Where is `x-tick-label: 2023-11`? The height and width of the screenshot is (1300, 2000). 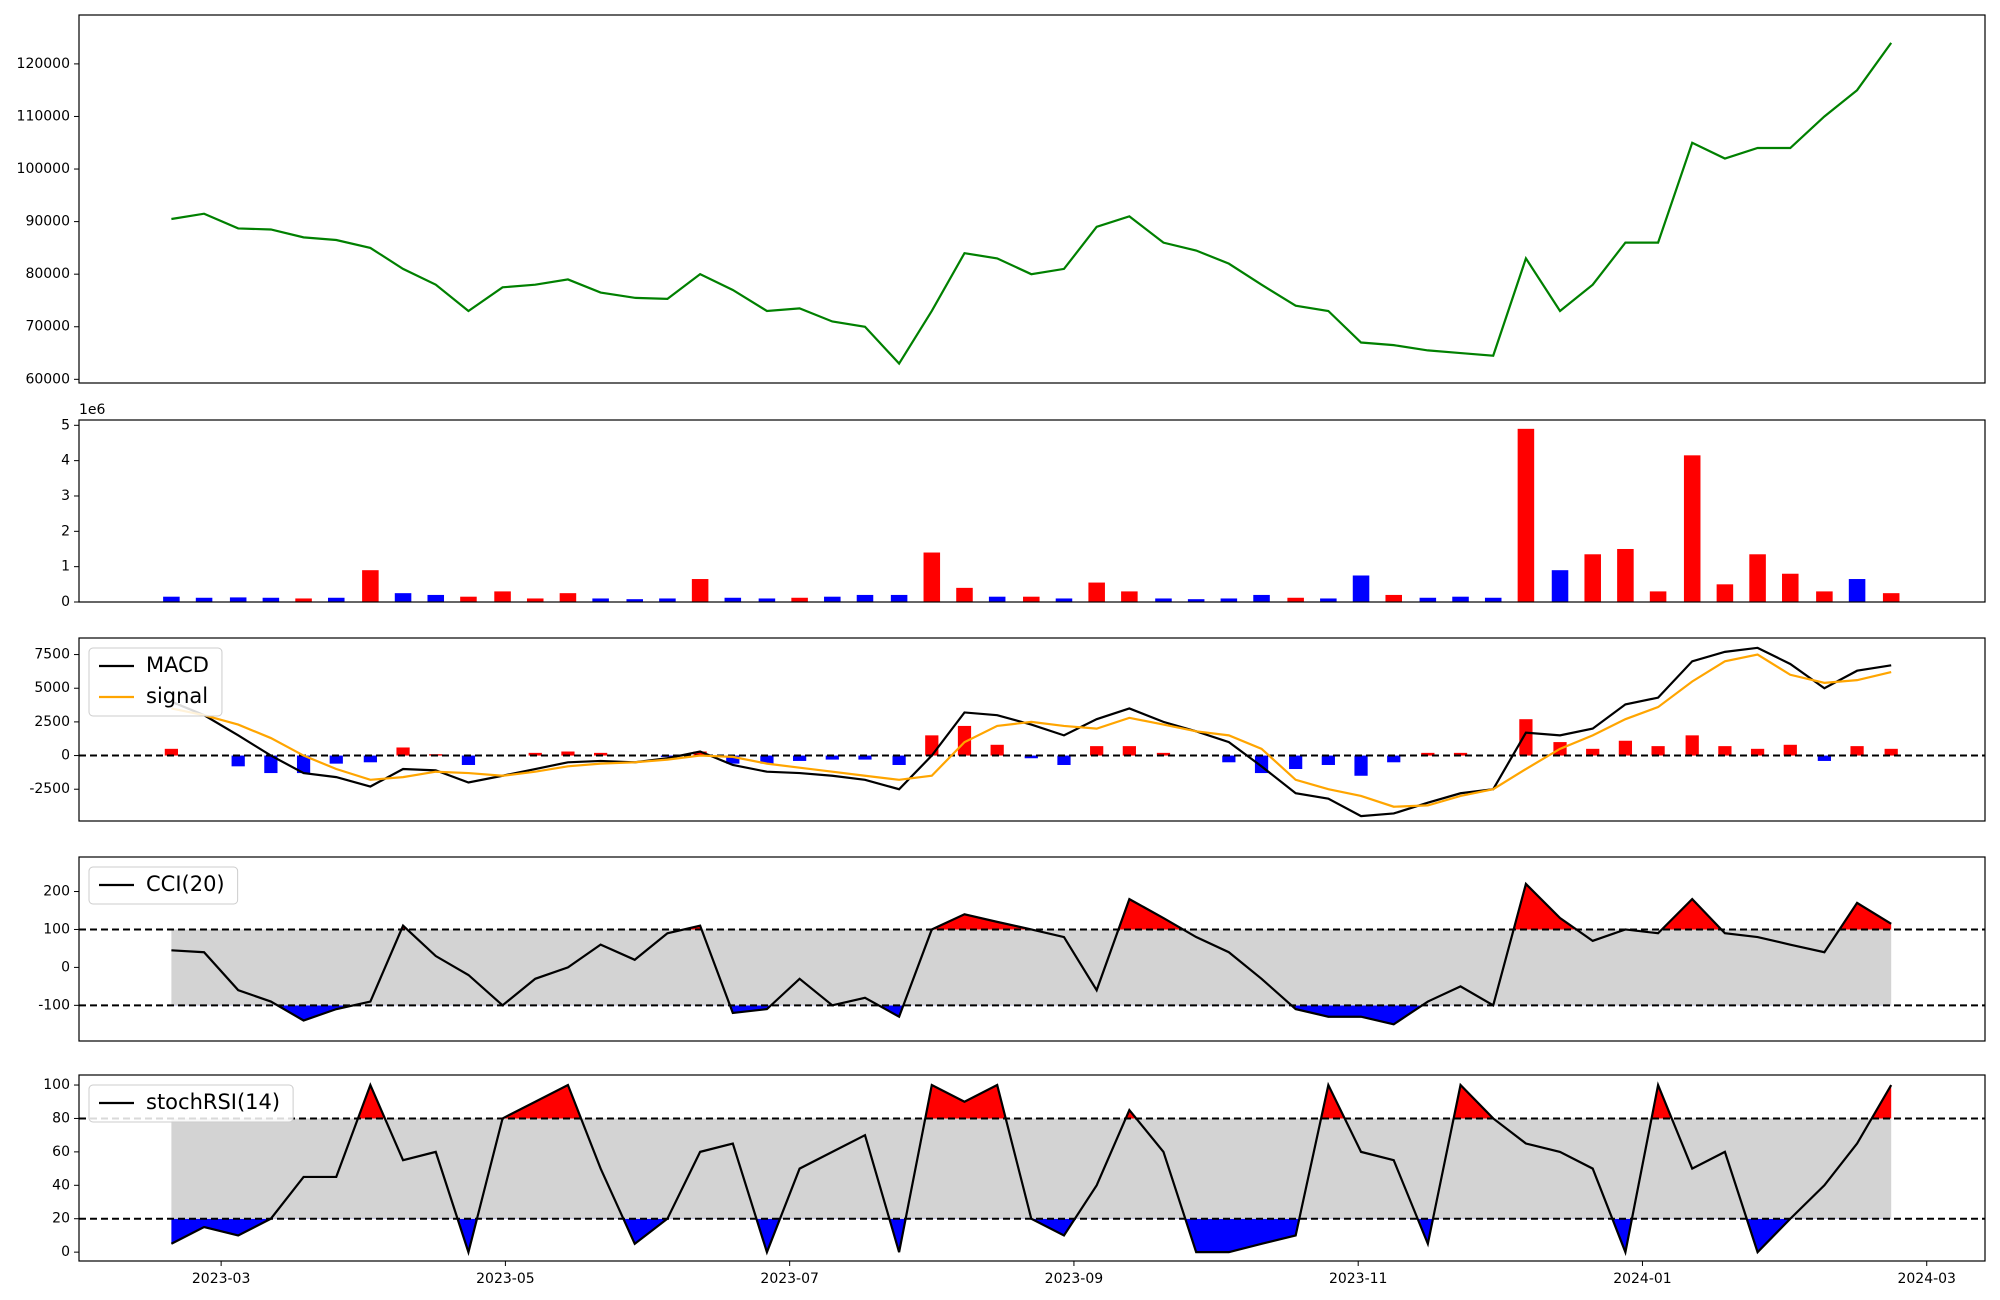
x-tick-label: 2023-11 is located at coordinates (1358, 1279).